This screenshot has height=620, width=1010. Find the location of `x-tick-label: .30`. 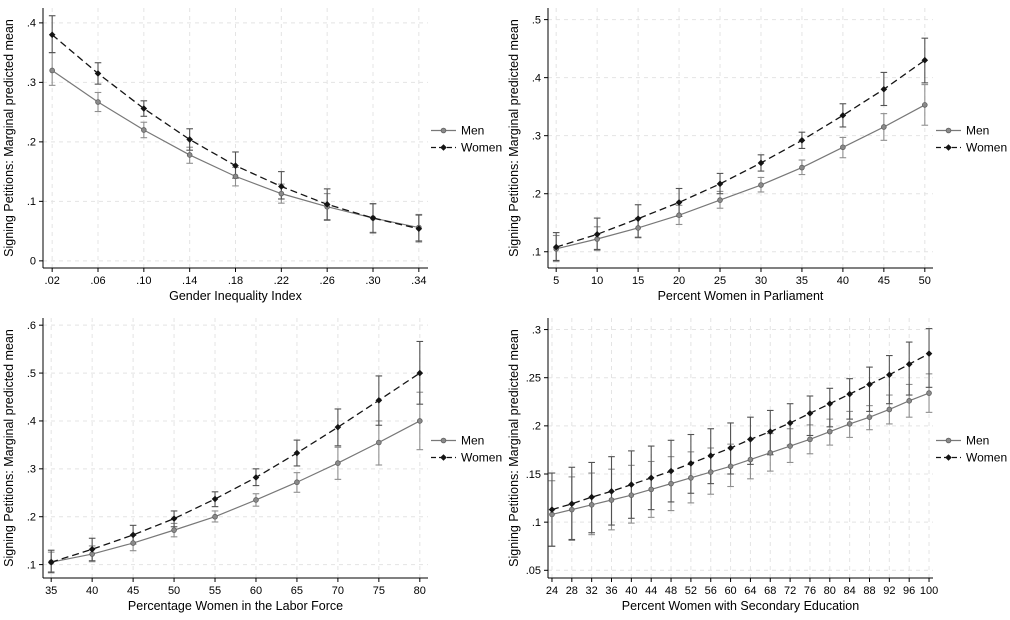

x-tick-label: .30 is located at coordinates (372, 281).